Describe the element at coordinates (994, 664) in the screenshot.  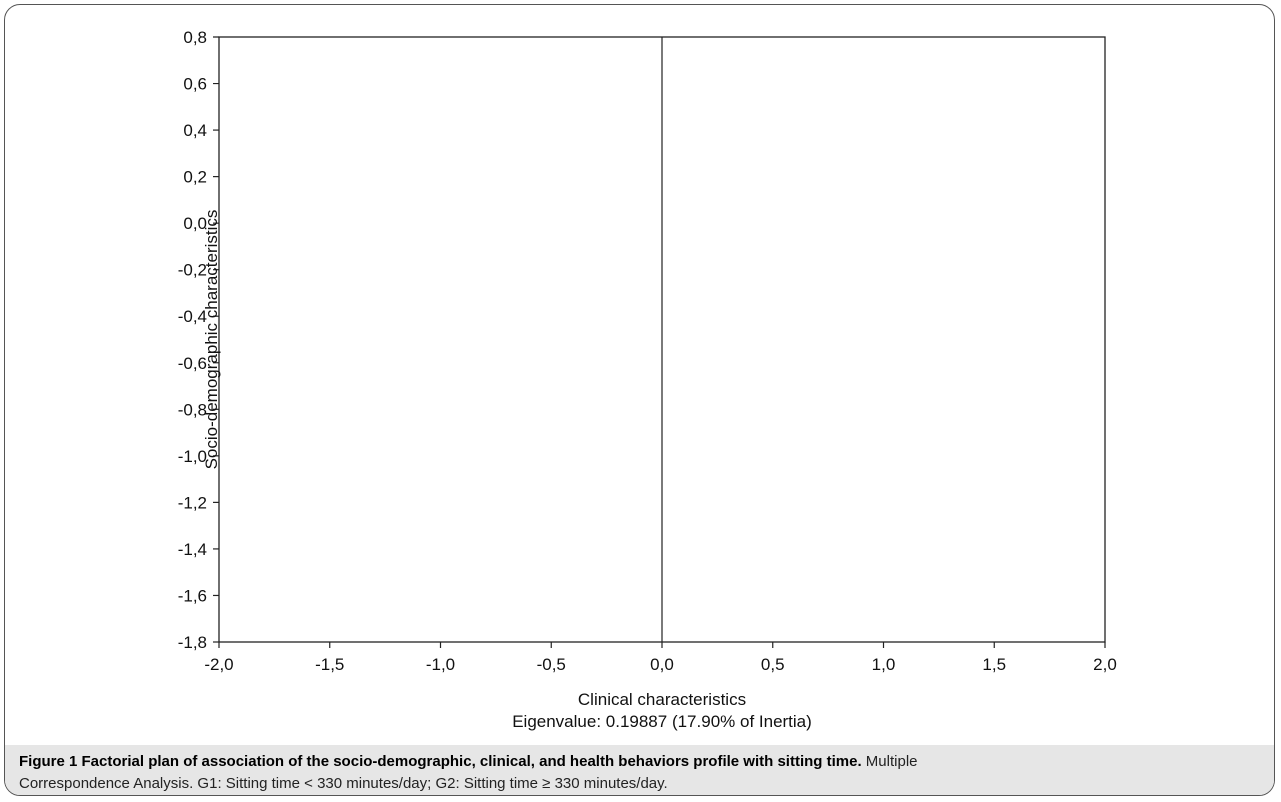
I see `x-tick-label: 1,5` at that location.